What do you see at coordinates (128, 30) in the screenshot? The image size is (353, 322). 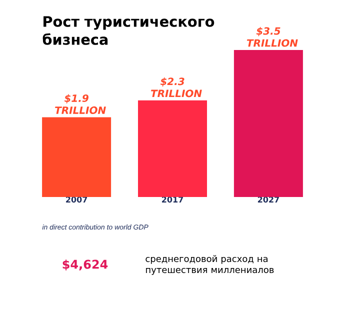 I see `chart-title: Рост туристического бизнеса` at bounding box center [128, 30].